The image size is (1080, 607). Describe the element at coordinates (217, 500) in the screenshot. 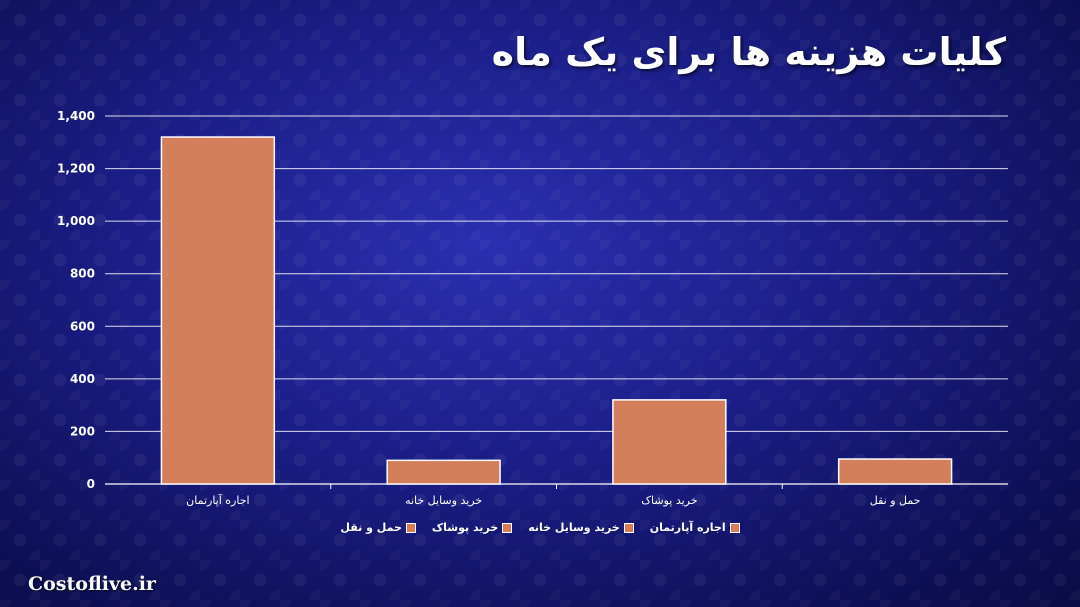

I see `x-tick-label: اجاره آپارتمان` at that location.